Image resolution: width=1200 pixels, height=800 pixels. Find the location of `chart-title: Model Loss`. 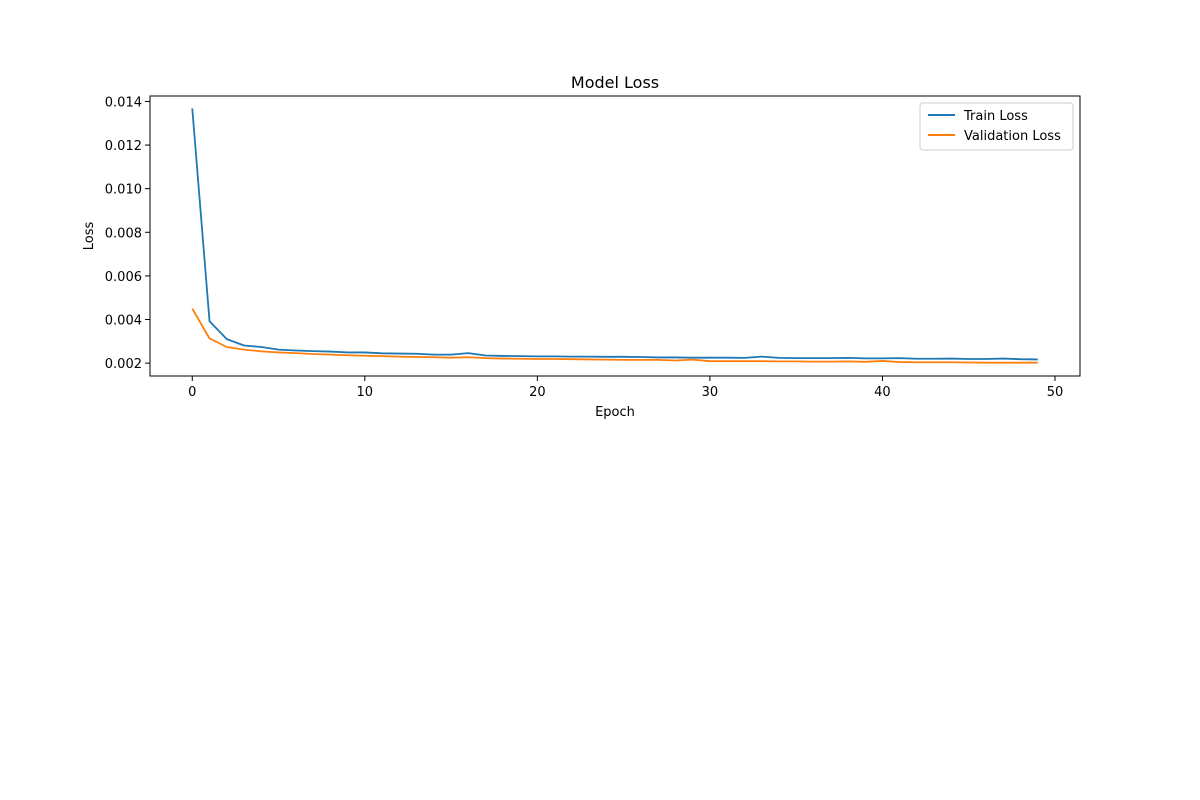

chart-title: Model Loss is located at coordinates (615, 82).